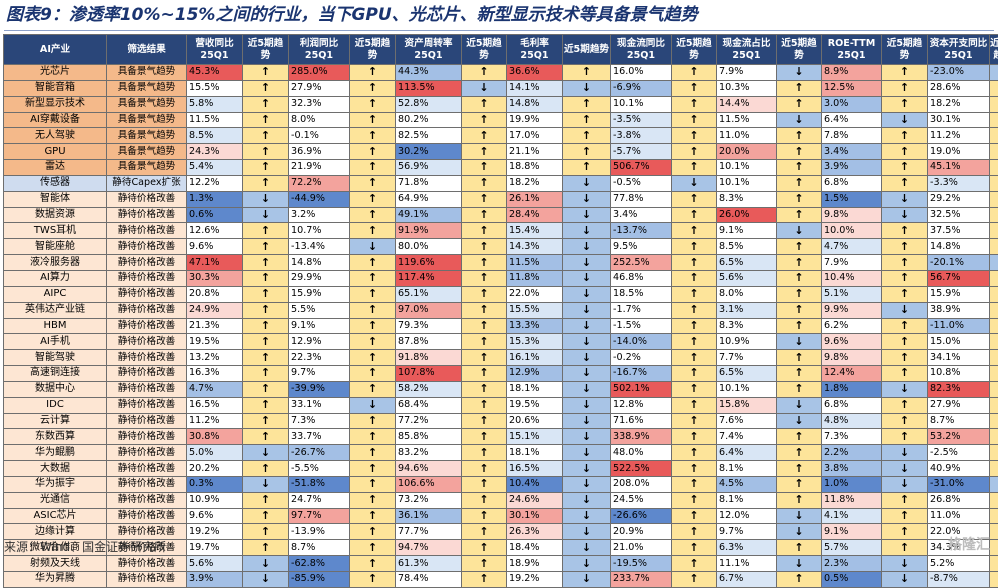 The height and width of the screenshot is (588, 998). Describe the element at coordinates (641, 310) in the screenshot. I see `metric-value-cell: -1.7%` at that location.